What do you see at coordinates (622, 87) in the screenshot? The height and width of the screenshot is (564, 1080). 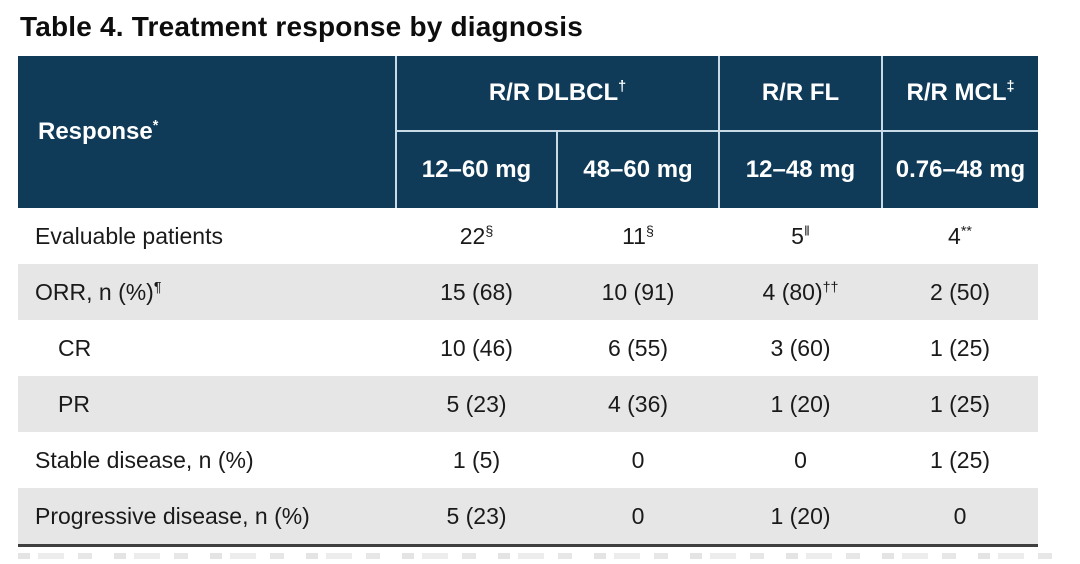 I see `rr-dlbcl-footnote-marker: †` at bounding box center [622, 87].